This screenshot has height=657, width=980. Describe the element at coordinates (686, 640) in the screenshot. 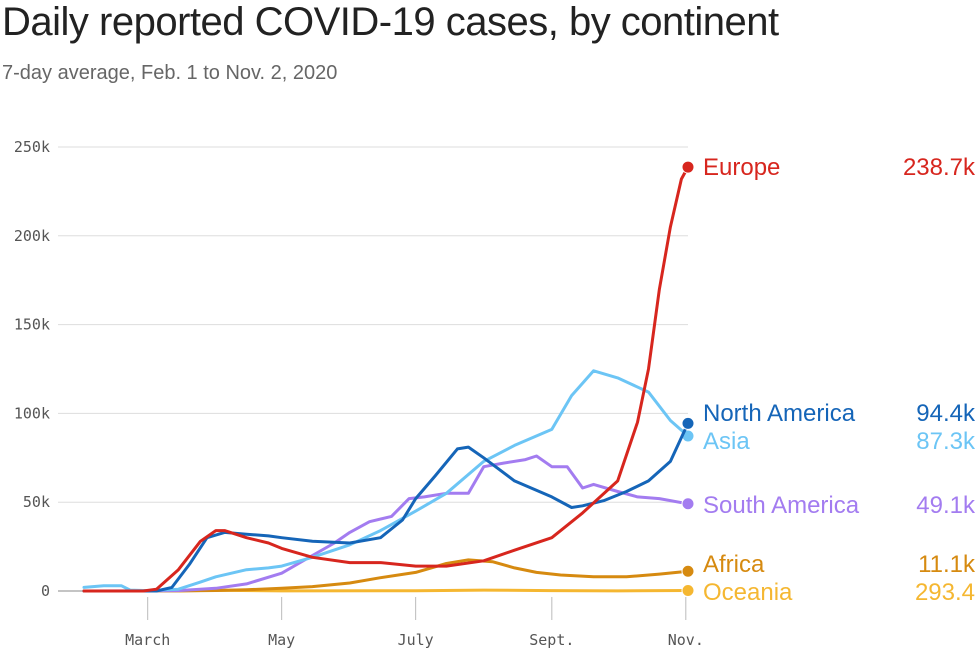

I see `x-tick-label: Nov.` at that location.